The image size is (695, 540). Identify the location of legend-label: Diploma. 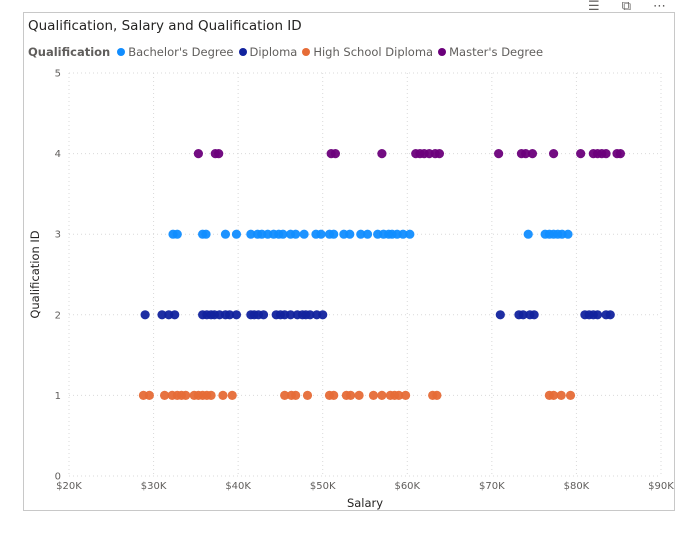
(273, 52).